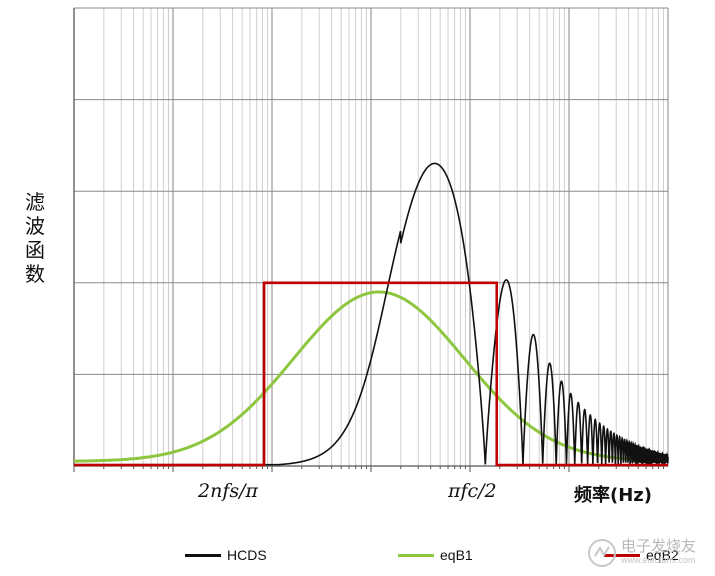 Image resolution: width=715 pixels, height=576 pixels. What do you see at coordinates (226, 555) in the screenshot?
I see `legend-item-hcds: HCDS` at bounding box center [226, 555].